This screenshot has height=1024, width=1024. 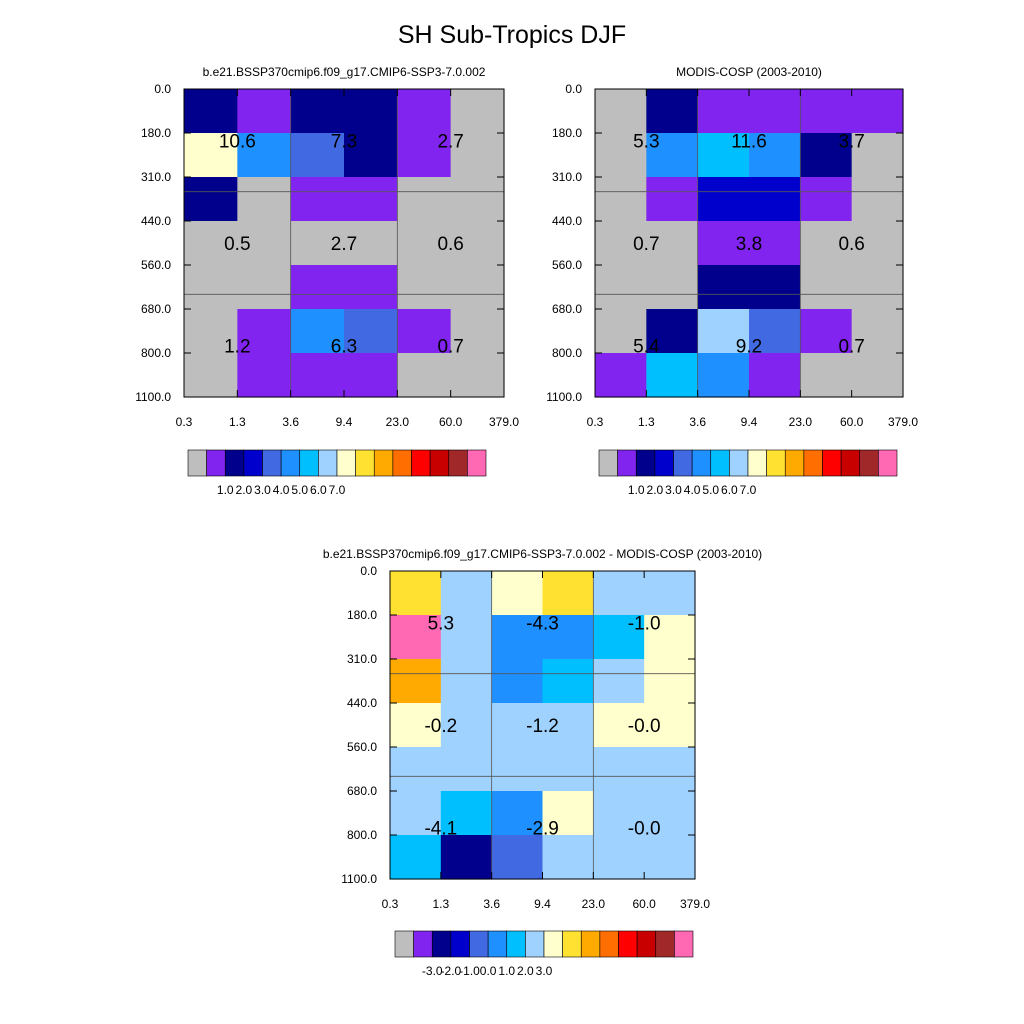 What do you see at coordinates (595, 422) in the screenshot?
I see `x-tick-label: 0.3` at bounding box center [595, 422].